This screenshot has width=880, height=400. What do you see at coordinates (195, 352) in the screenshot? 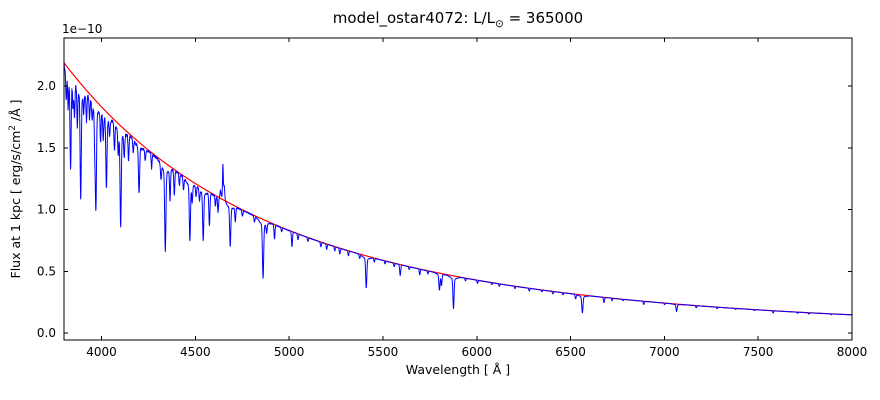
I see `x-tick-label: 4500` at bounding box center [195, 352].